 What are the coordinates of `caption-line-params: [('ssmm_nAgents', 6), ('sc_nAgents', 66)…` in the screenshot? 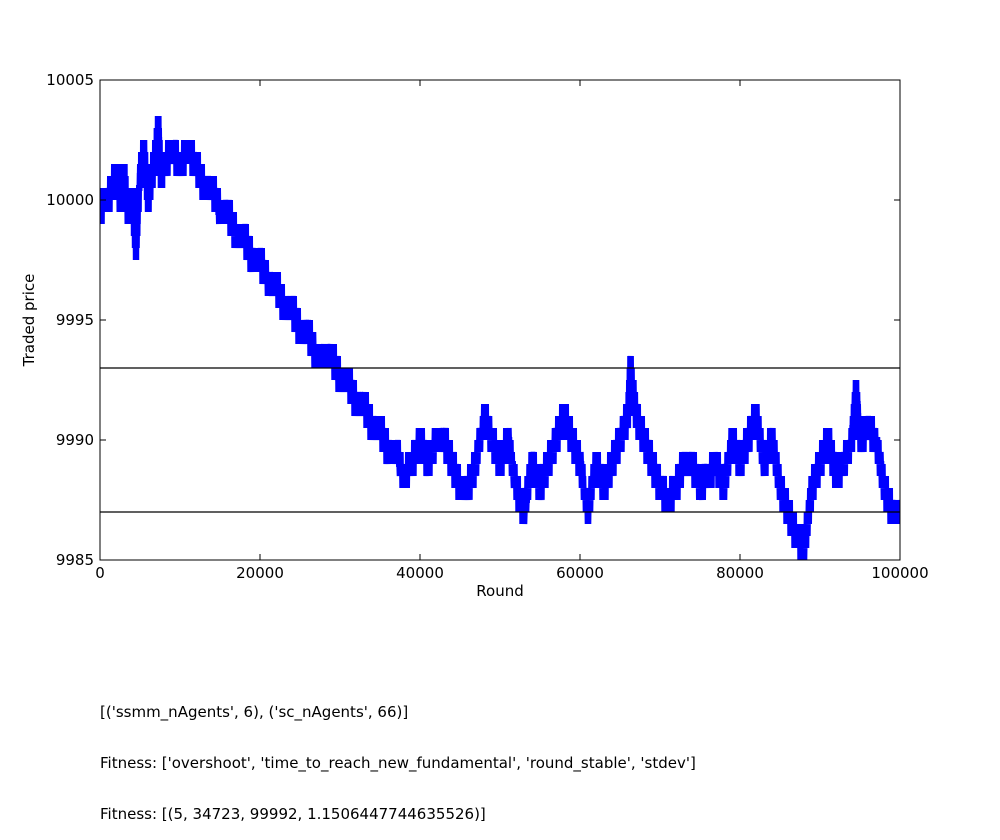 It's located at (254, 712).